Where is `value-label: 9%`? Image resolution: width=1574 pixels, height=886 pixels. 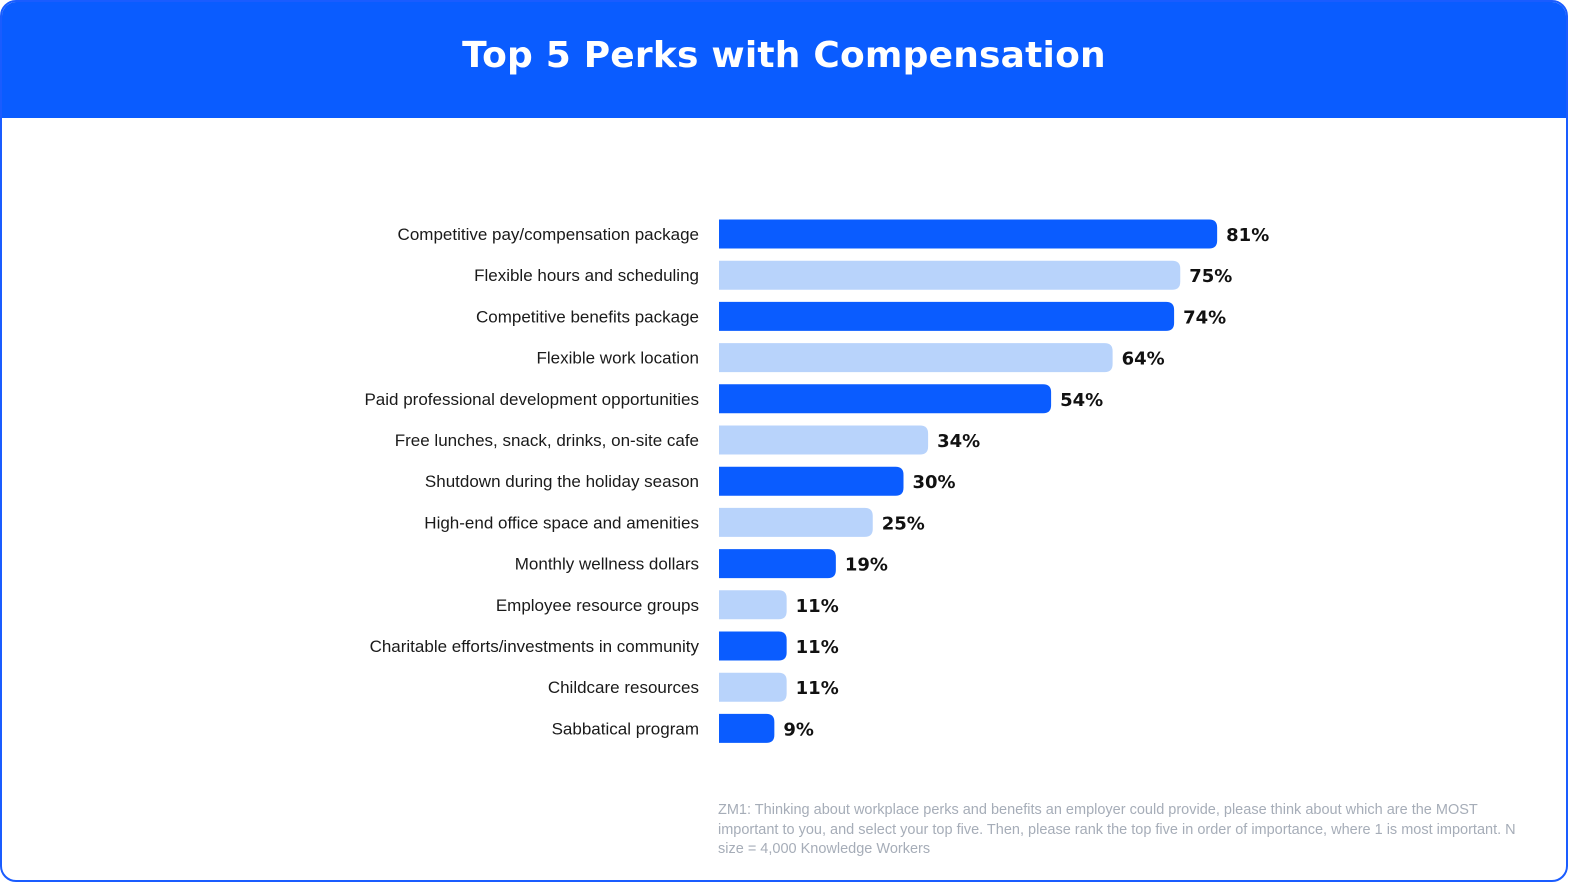
value-label: 9% is located at coordinates (798, 729).